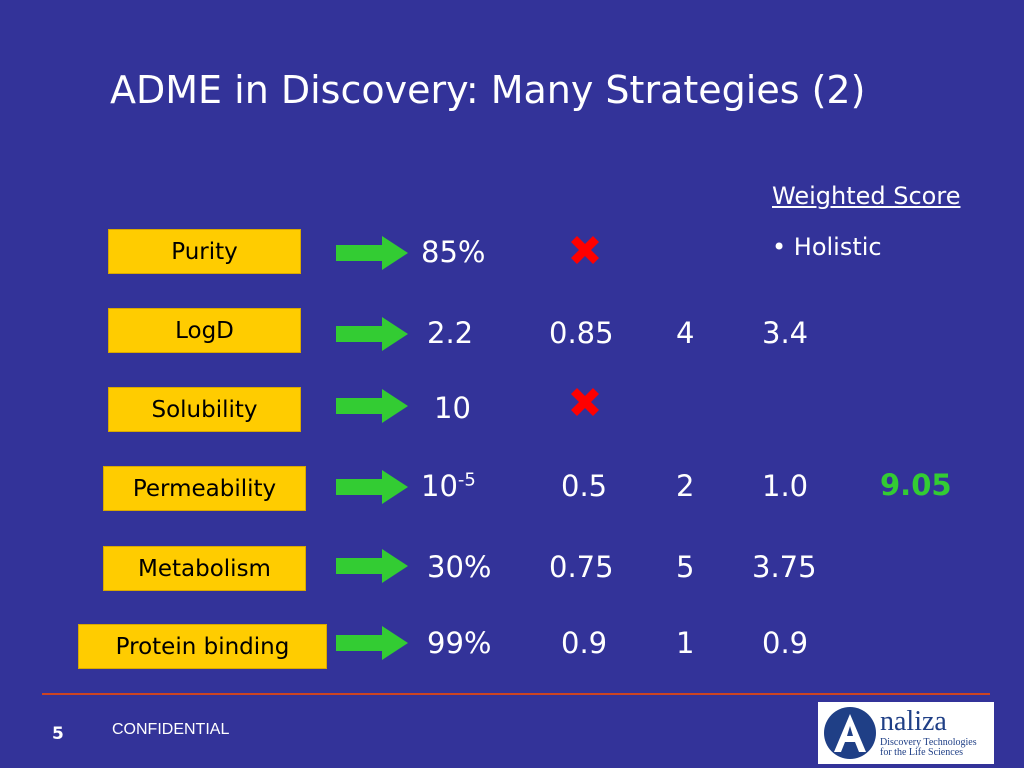  I want to click on total-weighted-score: 9.05, so click(916, 485).